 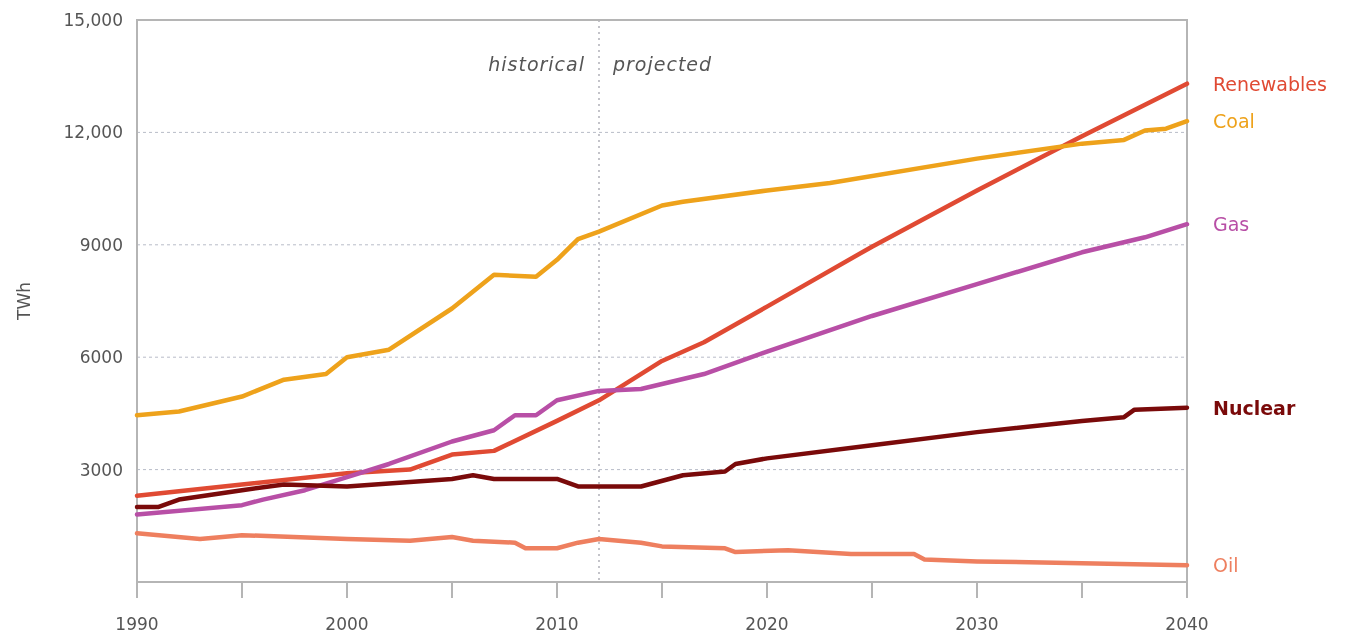 What do you see at coordinates (24, 301) in the screenshot?
I see `y-axis-title: TWh` at bounding box center [24, 301].